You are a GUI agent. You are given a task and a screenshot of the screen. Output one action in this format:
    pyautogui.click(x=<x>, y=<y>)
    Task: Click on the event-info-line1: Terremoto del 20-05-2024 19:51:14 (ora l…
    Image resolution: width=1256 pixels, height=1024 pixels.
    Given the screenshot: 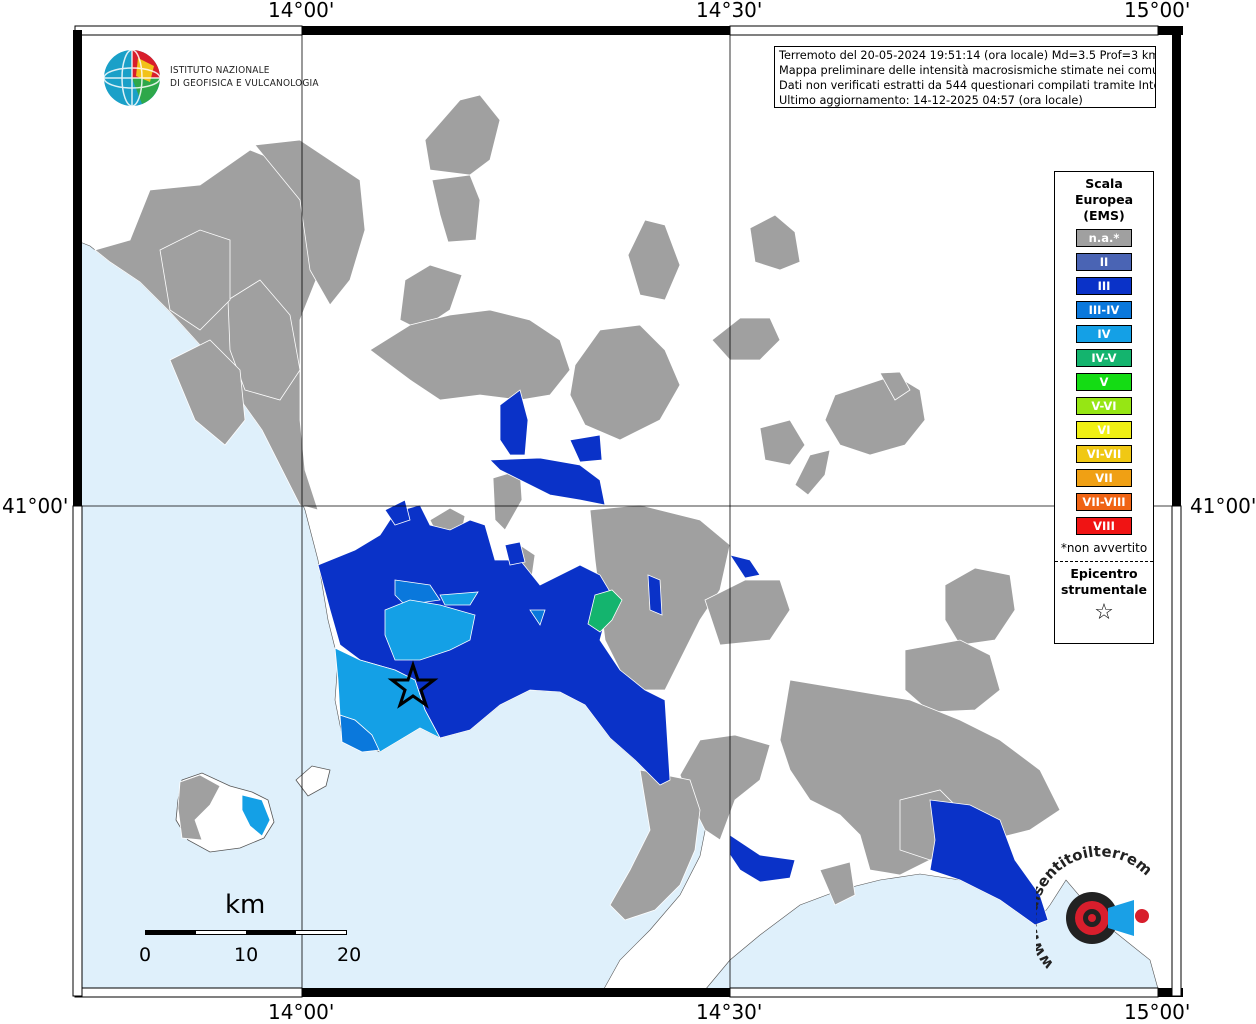 What is the action you would take?
    pyautogui.click(x=967, y=55)
    